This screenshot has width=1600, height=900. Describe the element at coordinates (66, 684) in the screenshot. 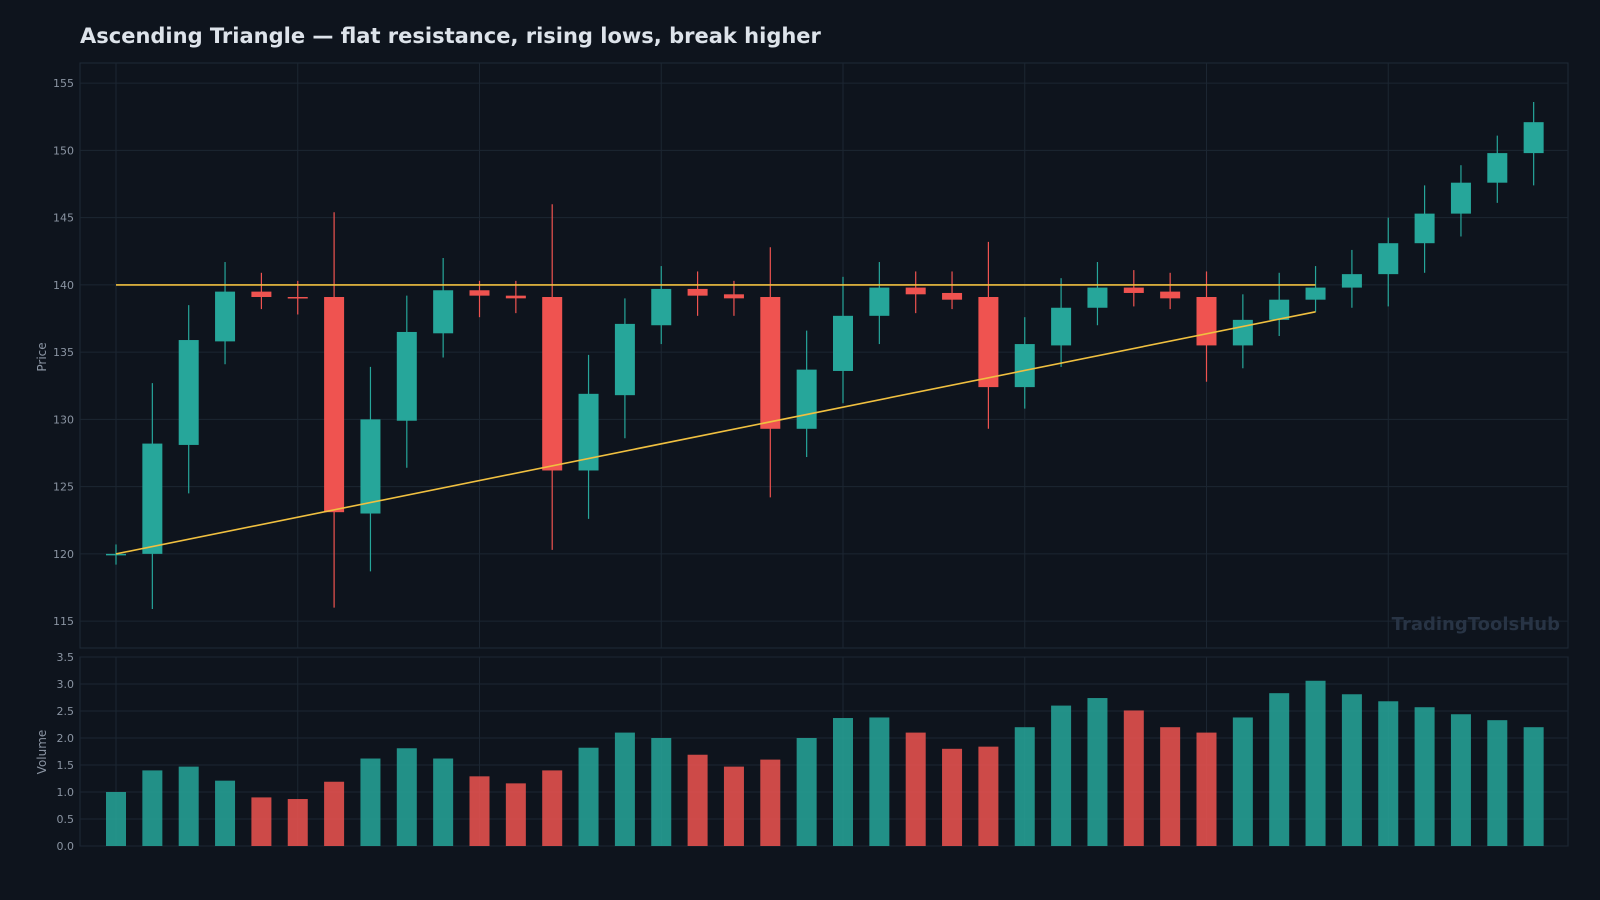

I see `volume-tick-label: 3.0` at that location.